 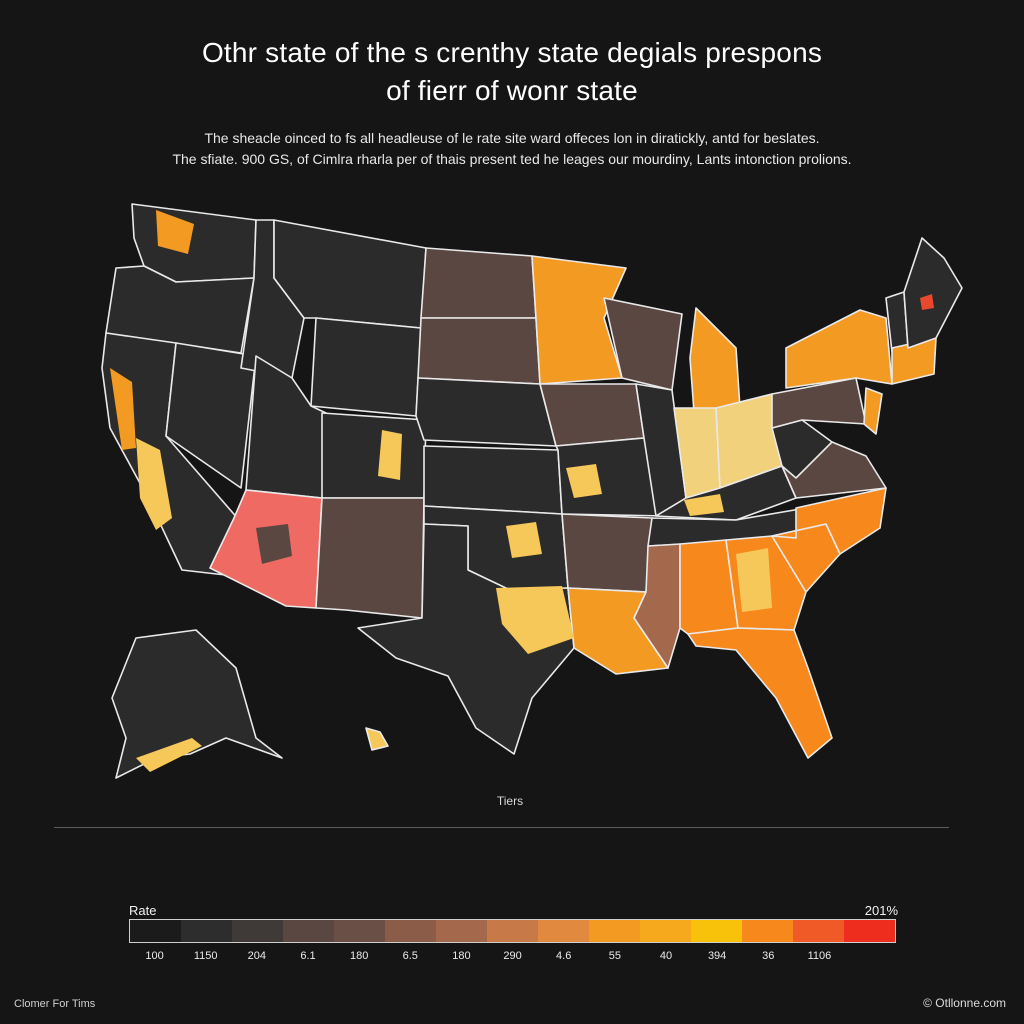 What do you see at coordinates (211, 415) in the screenshot?
I see `state-nevada` at bounding box center [211, 415].